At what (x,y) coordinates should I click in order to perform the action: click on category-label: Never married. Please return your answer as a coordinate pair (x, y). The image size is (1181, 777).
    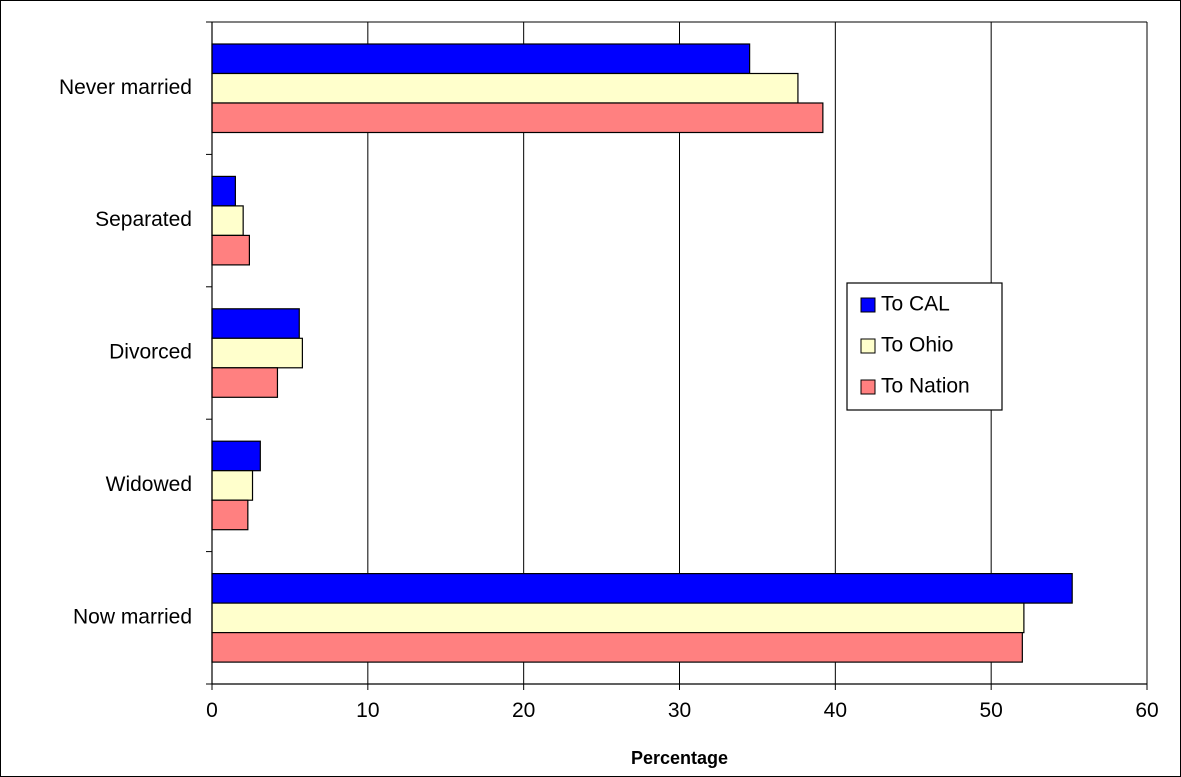
    Looking at the image, I should click on (125, 87).